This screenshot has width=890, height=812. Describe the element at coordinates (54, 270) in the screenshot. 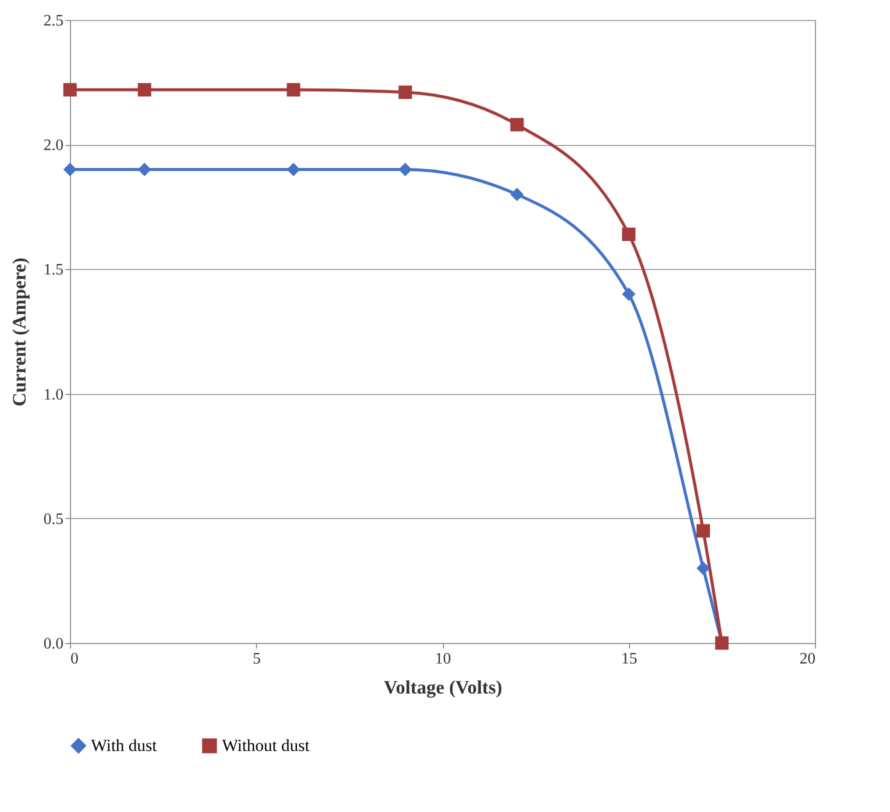

I see `y-tick-label: 1.5` at that location.